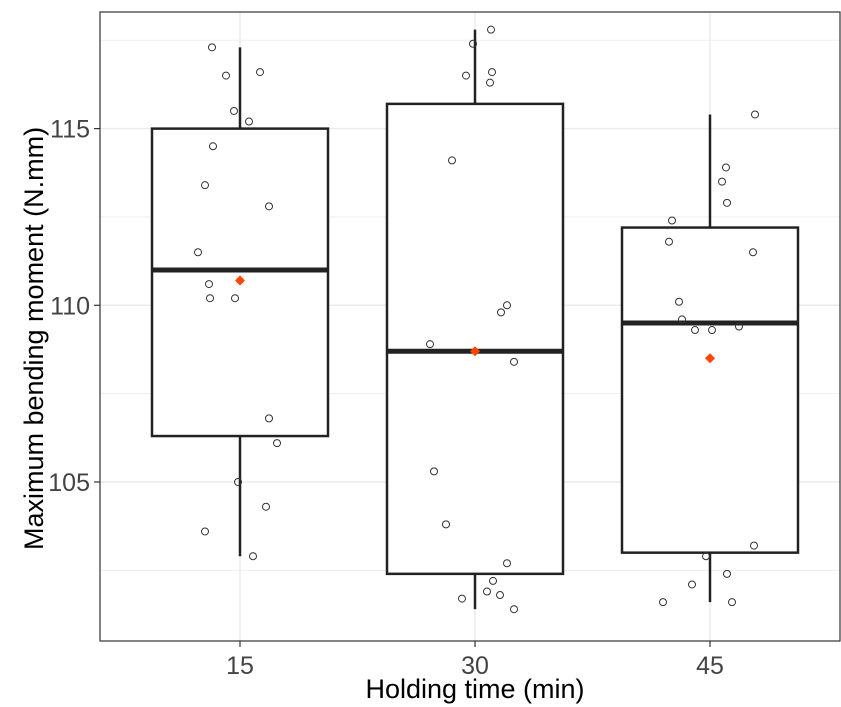 The height and width of the screenshot is (707, 841). Describe the element at coordinates (474, 689) in the screenshot. I see `x-axis-title: Holding time (min)` at that location.